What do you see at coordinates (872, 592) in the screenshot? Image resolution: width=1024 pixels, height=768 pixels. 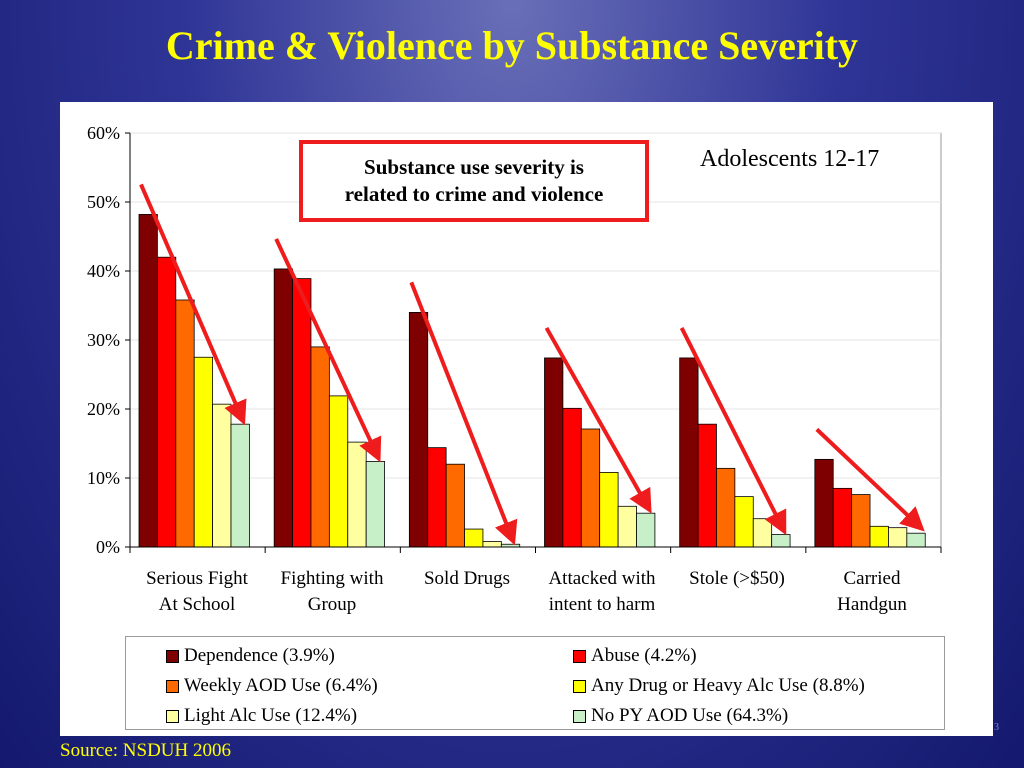 I see `category-label-handgun: Carried Handgun` at bounding box center [872, 592].